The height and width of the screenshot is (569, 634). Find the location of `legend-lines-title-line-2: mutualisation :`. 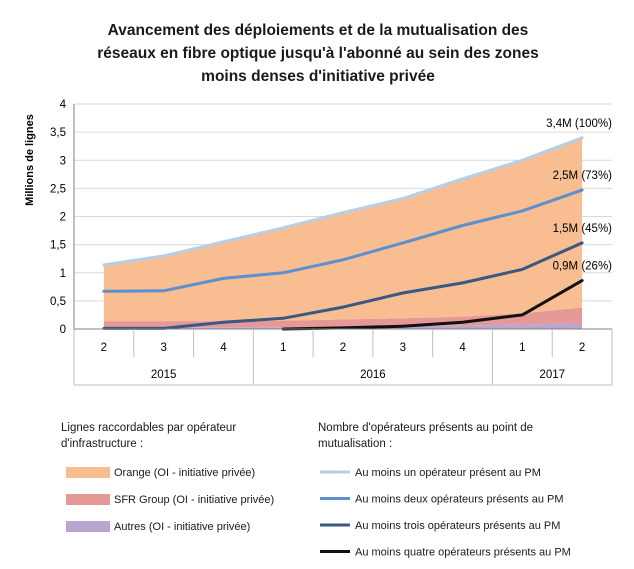

legend-lines-title-line-2: mutualisation : is located at coordinates (355, 444).